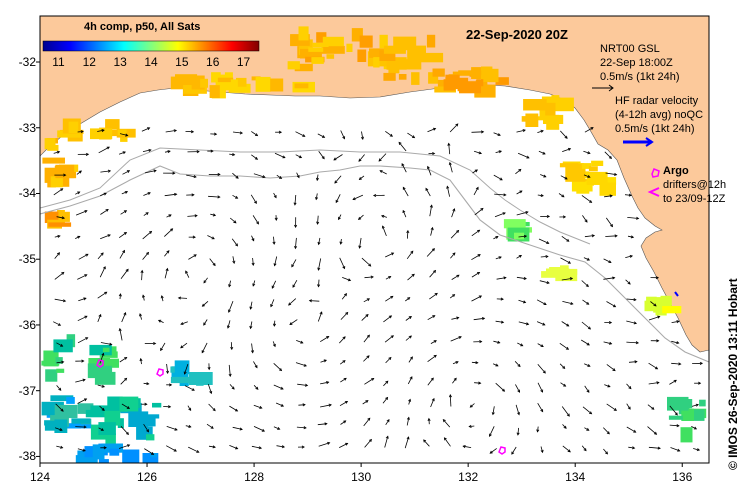 The width and height of the screenshot is (749, 496). I want to click on y-tick-label: -33, so click(27, 127).